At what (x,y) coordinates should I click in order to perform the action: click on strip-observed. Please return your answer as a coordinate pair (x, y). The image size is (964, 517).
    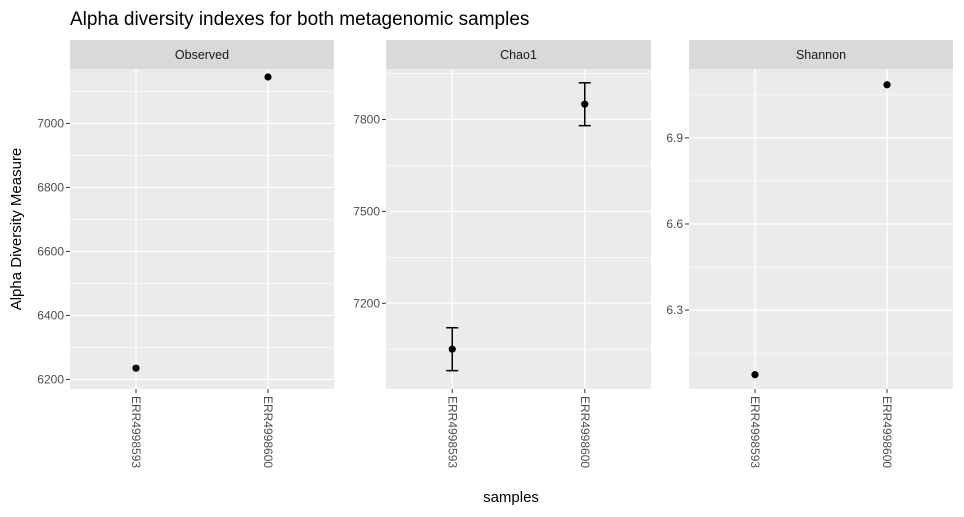
    Looking at the image, I should click on (202, 54).